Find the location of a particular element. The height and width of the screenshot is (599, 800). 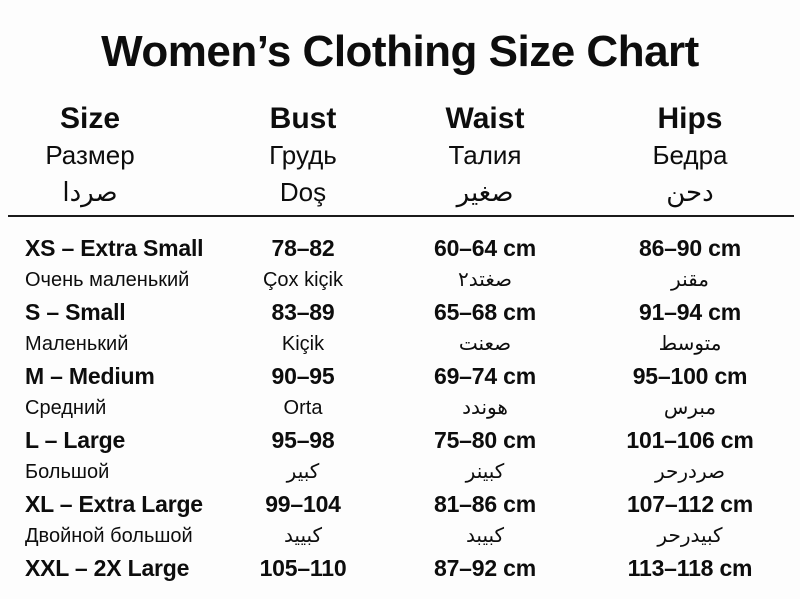

bust-translation: كبييد is located at coordinates (303, 536).